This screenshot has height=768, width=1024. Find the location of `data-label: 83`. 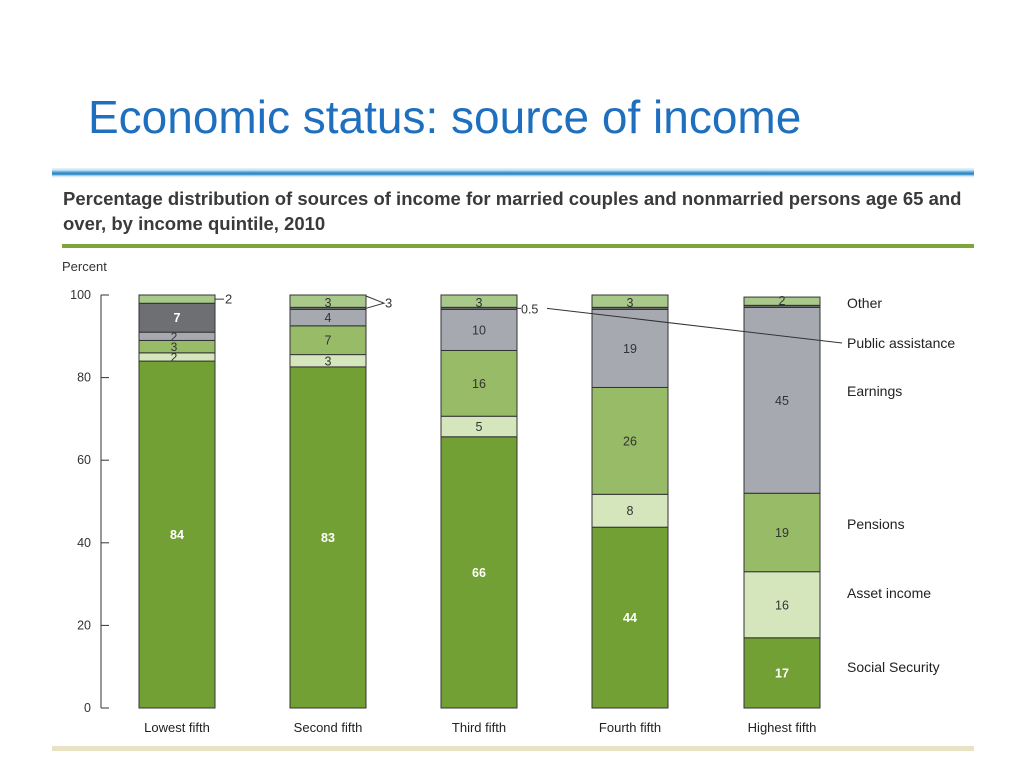

data-label: 83 is located at coordinates (328, 538).